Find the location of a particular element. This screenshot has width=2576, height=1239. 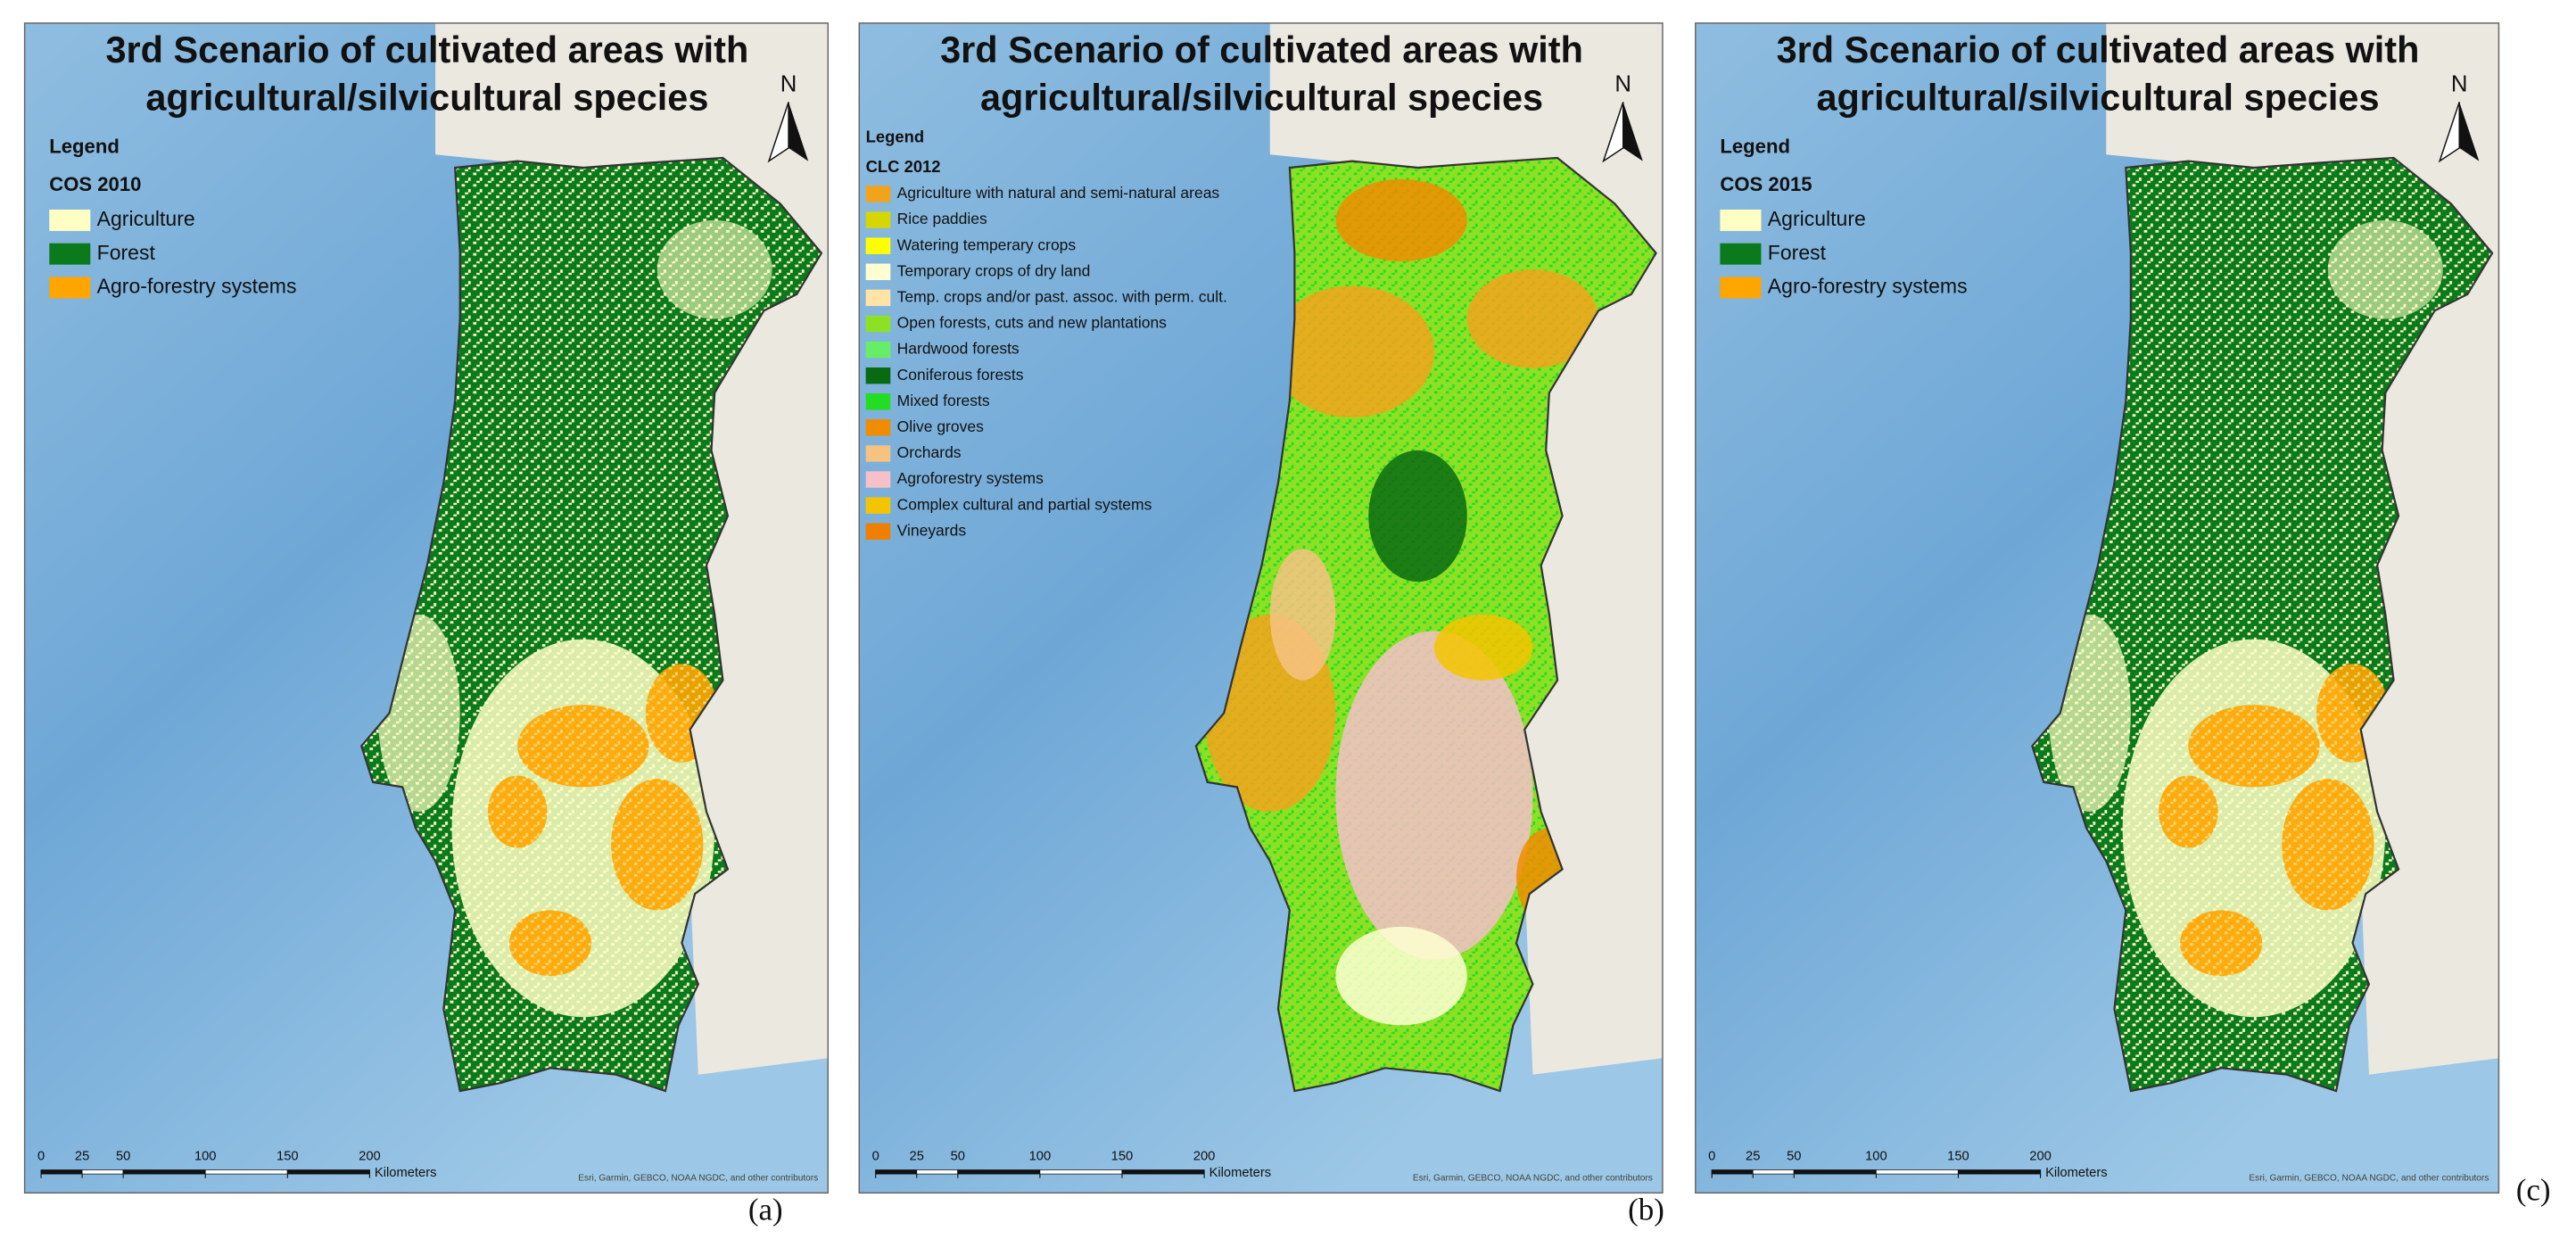

map-title: 3rd Scenario of cultivated areas with is located at coordinates (427, 49).